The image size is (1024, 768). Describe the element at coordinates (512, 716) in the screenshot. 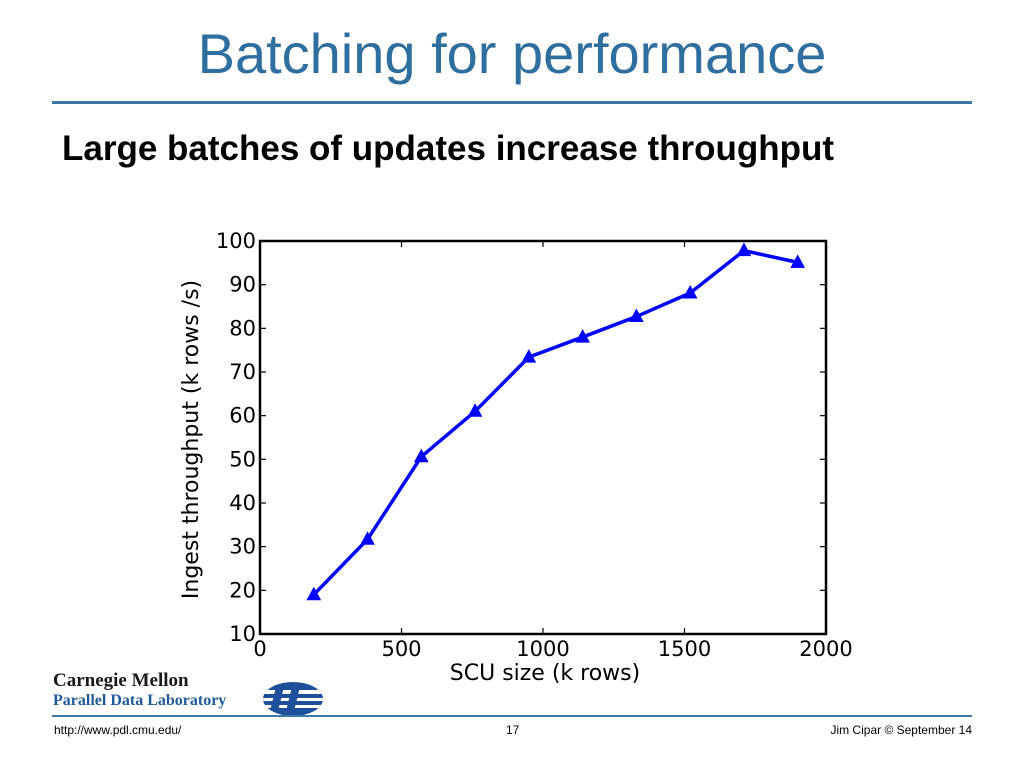

I see `footer-divider` at that location.